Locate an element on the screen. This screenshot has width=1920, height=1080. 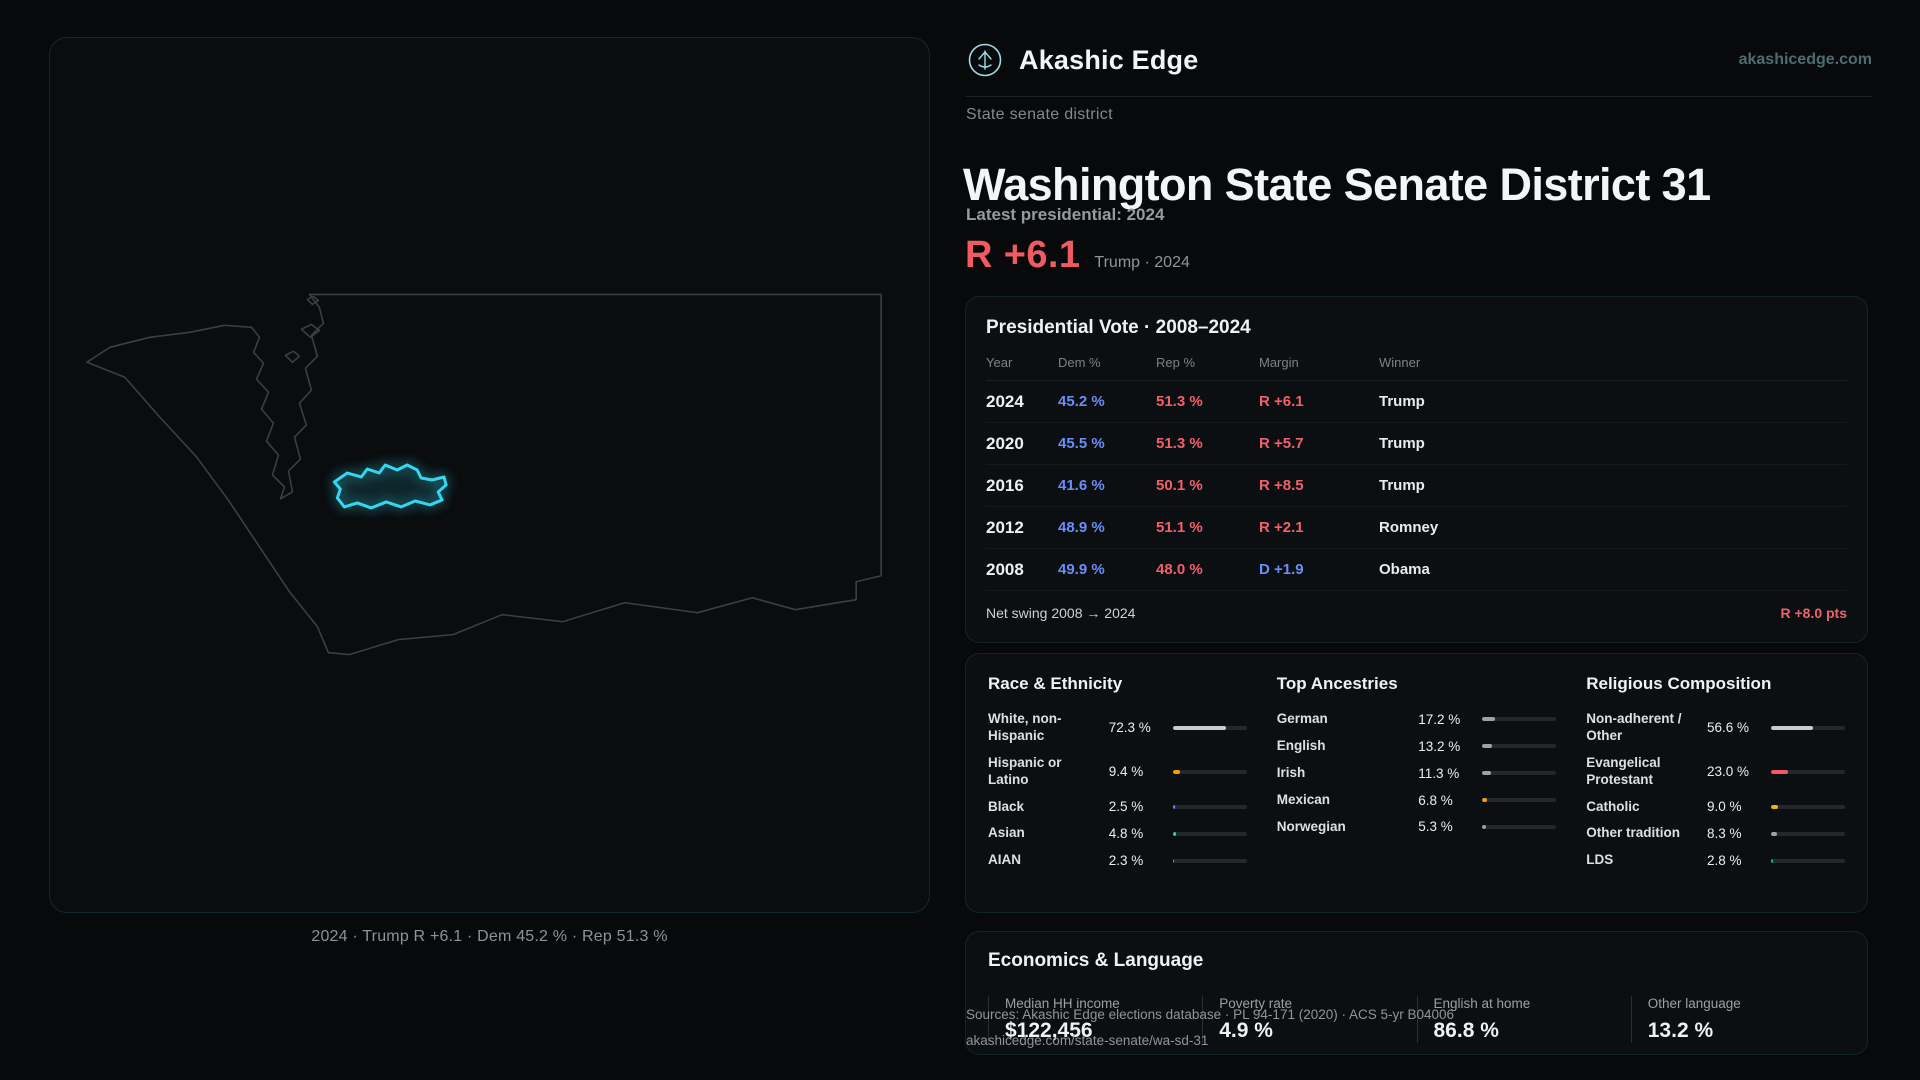
site-header: Akashic Edge akashicedge.com is located at coordinates (1418, 60).